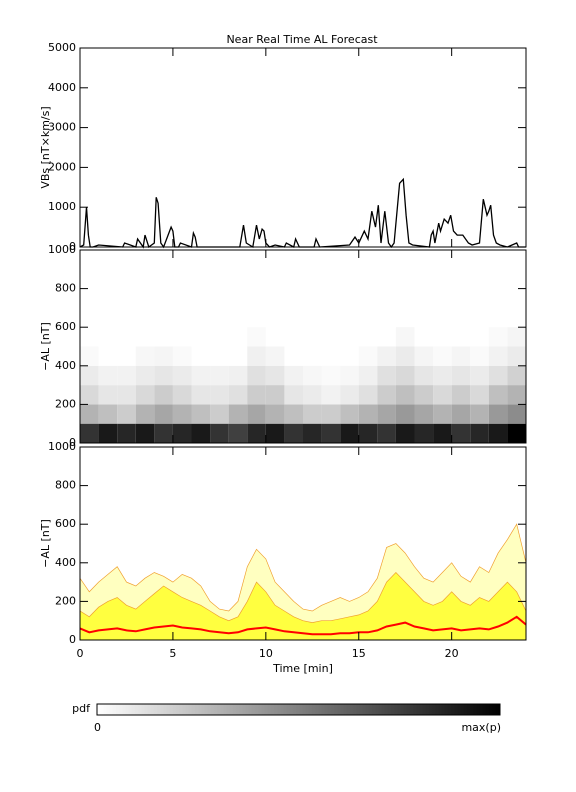 The height and width of the screenshot is (792, 576). I want to click on colorbar, so click(298, 709).